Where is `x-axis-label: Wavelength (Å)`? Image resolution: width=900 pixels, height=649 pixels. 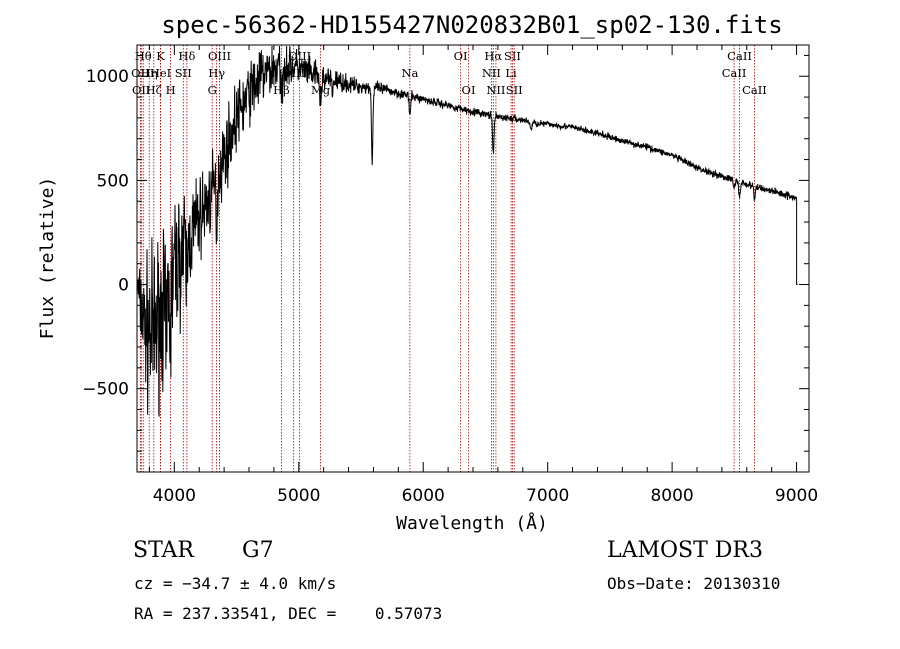 x-axis-label: Wavelength (Å) is located at coordinates (472, 523).